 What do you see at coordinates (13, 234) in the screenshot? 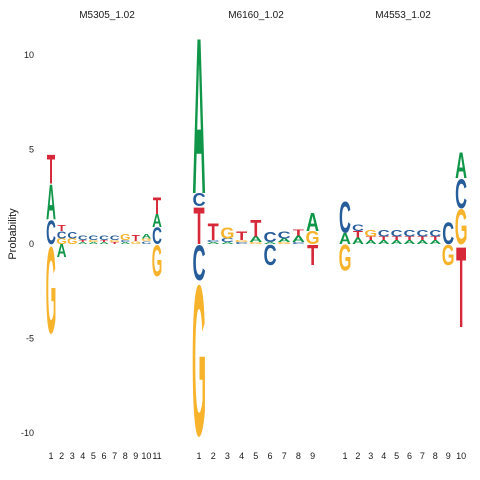
I see `y-axis-title: Probability` at bounding box center [13, 234].